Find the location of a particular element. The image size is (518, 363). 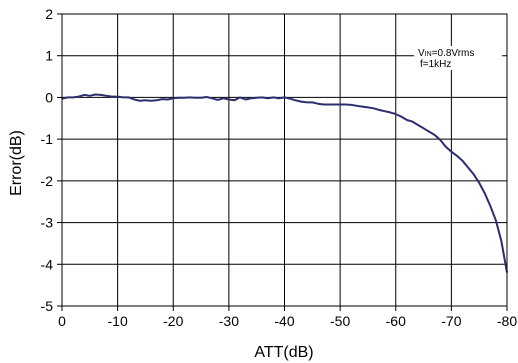

x-tick-label: -60 is located at coordinates (396, 321).